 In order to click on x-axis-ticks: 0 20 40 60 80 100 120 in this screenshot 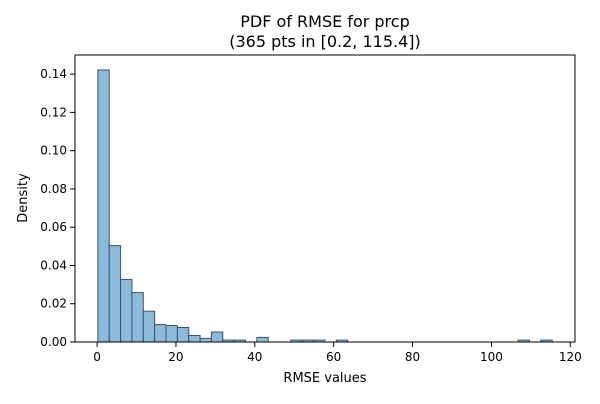, I will do `click(337, 353)`.